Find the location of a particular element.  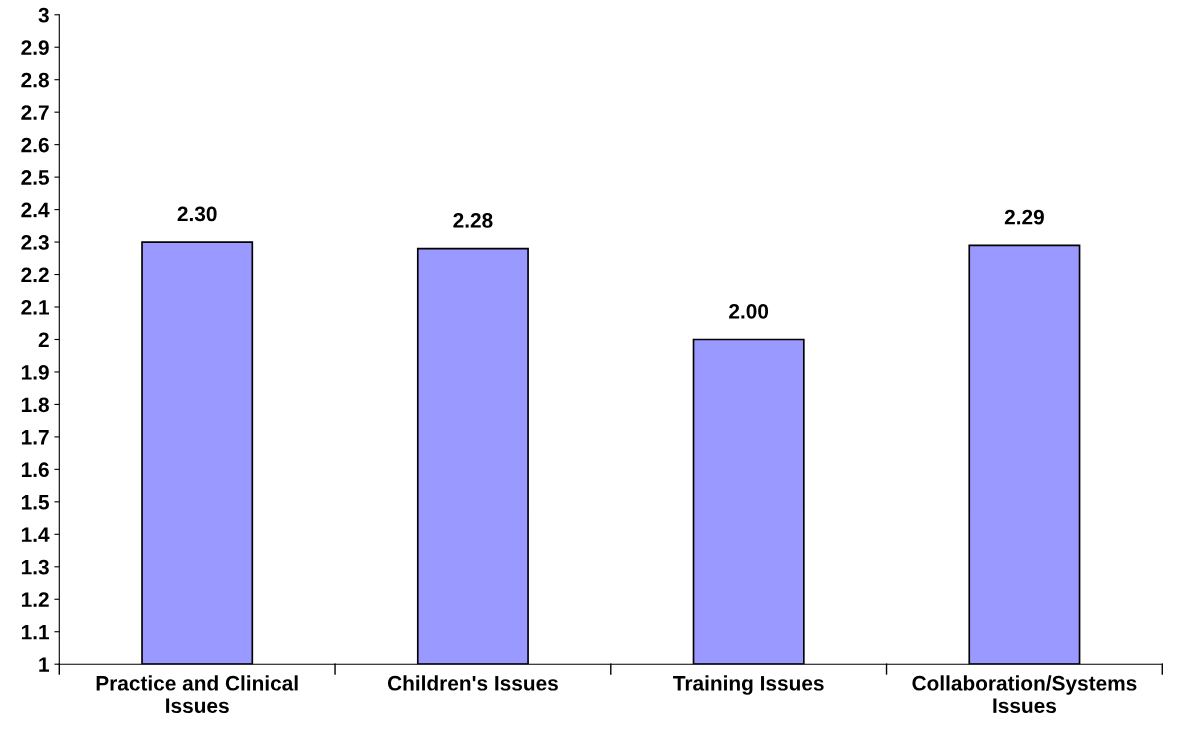

y-tick-label: 1.1 is located at coordinates (35, 632).